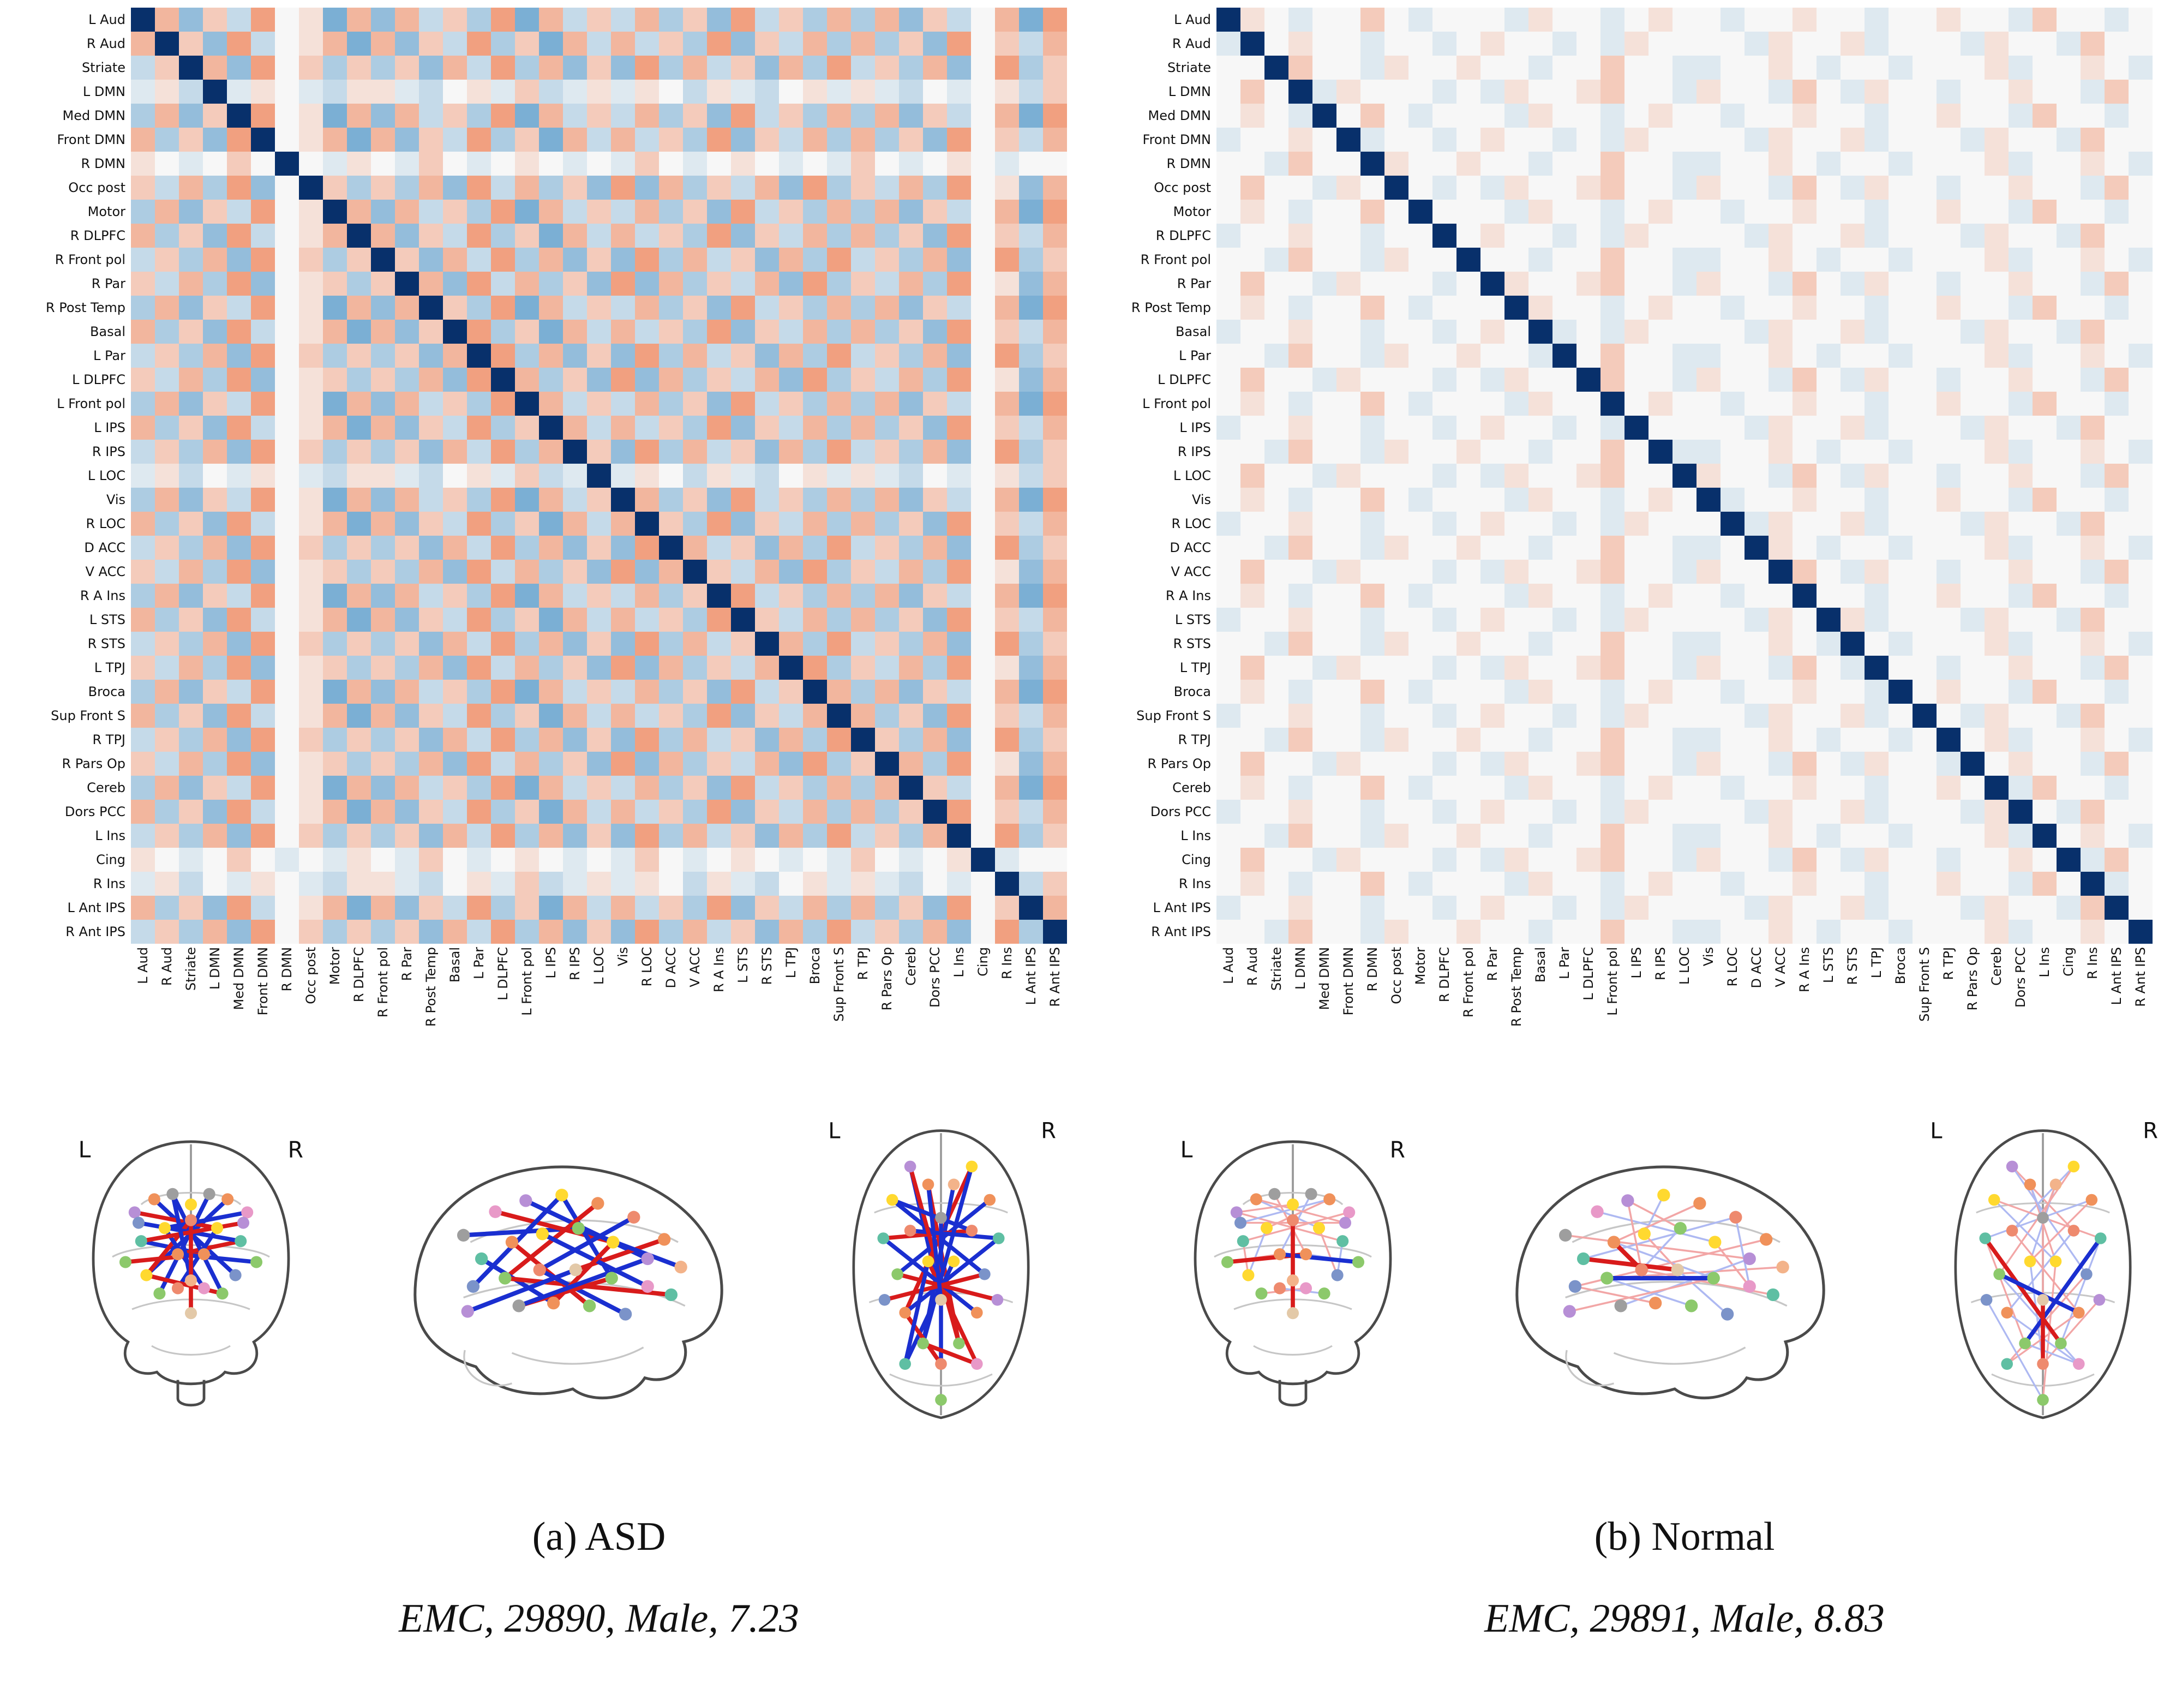  What do you see at coordinates (863, 963) in the screenshot?
I see `x-tick-label: R TPJ` at bounding box center [863, 963].